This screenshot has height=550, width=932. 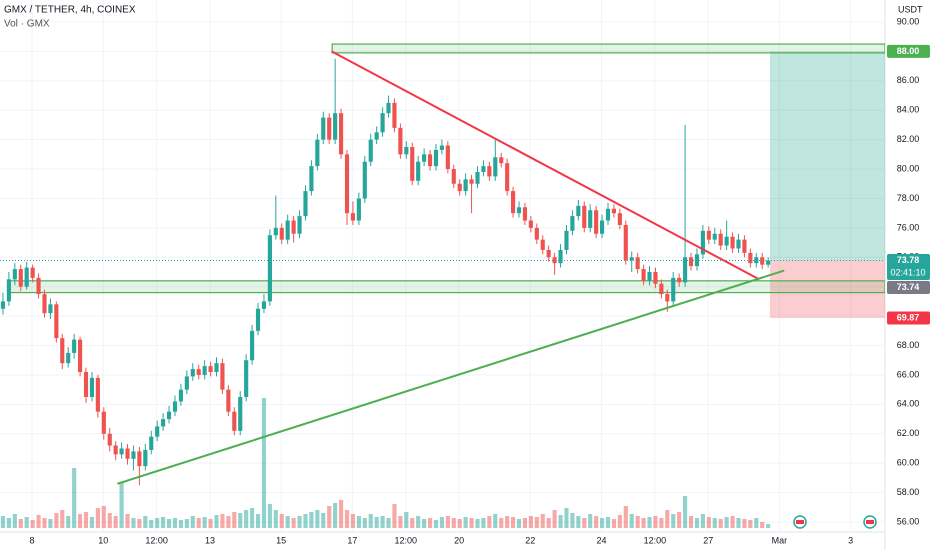 What do you see at coordinates (446, 287) in the screenshot?
I see `zone` at bounding box center [446, 287].